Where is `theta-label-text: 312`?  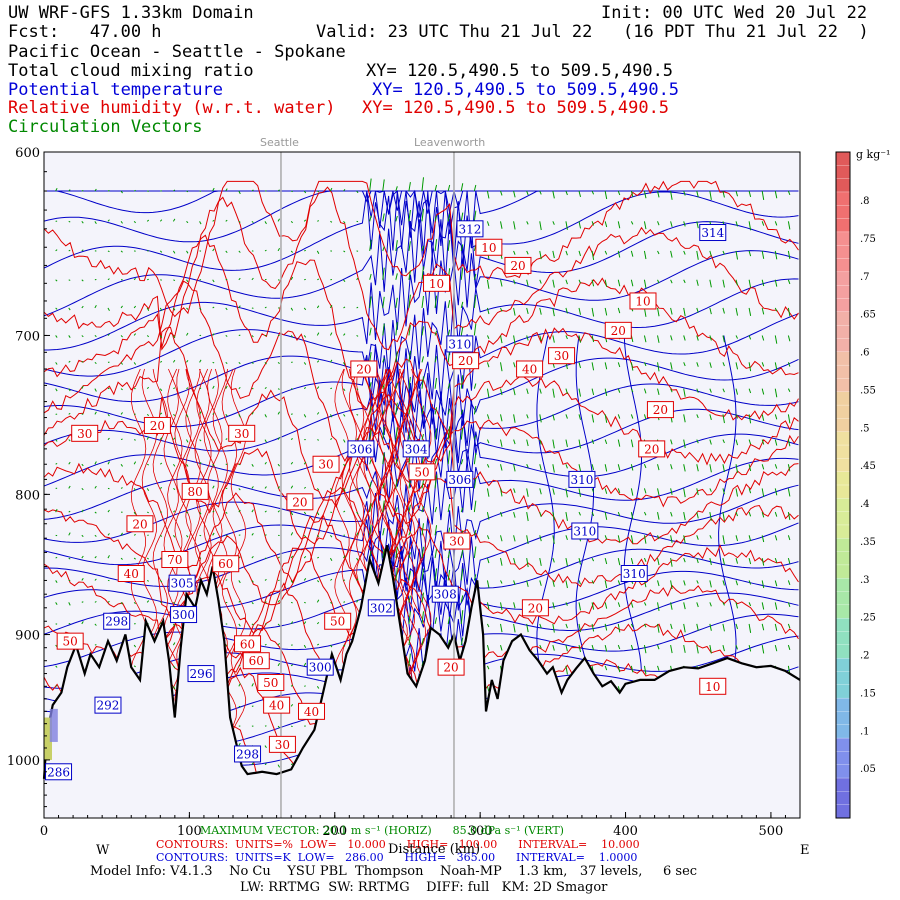 theta-label-text: 312 is located at coordinates (470, 229).